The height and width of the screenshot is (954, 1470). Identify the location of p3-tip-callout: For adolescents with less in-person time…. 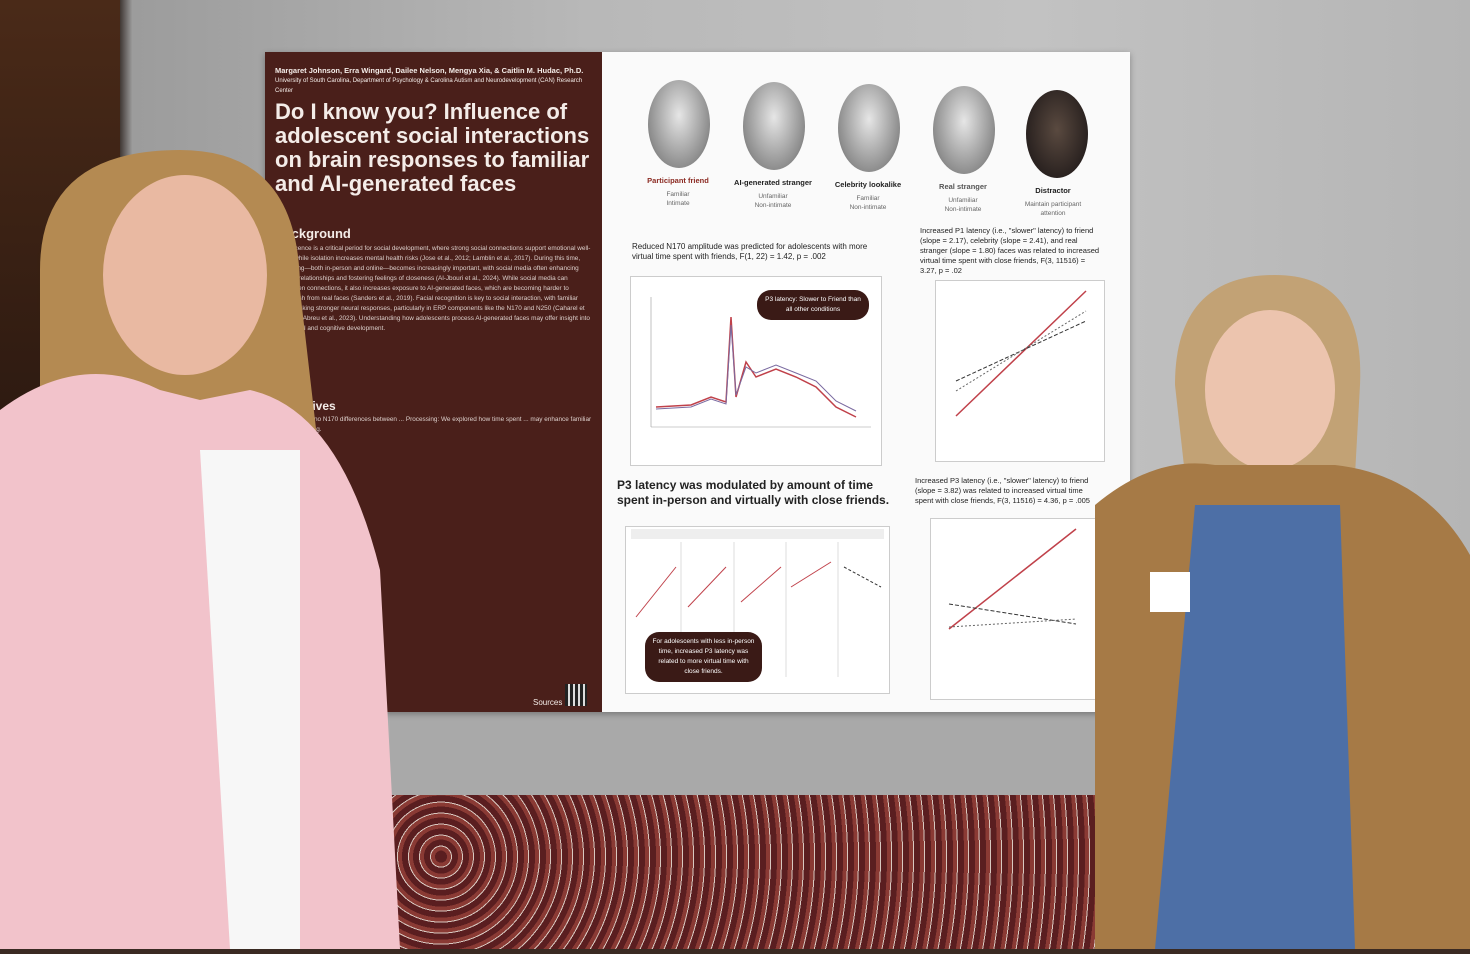
(703, 657).